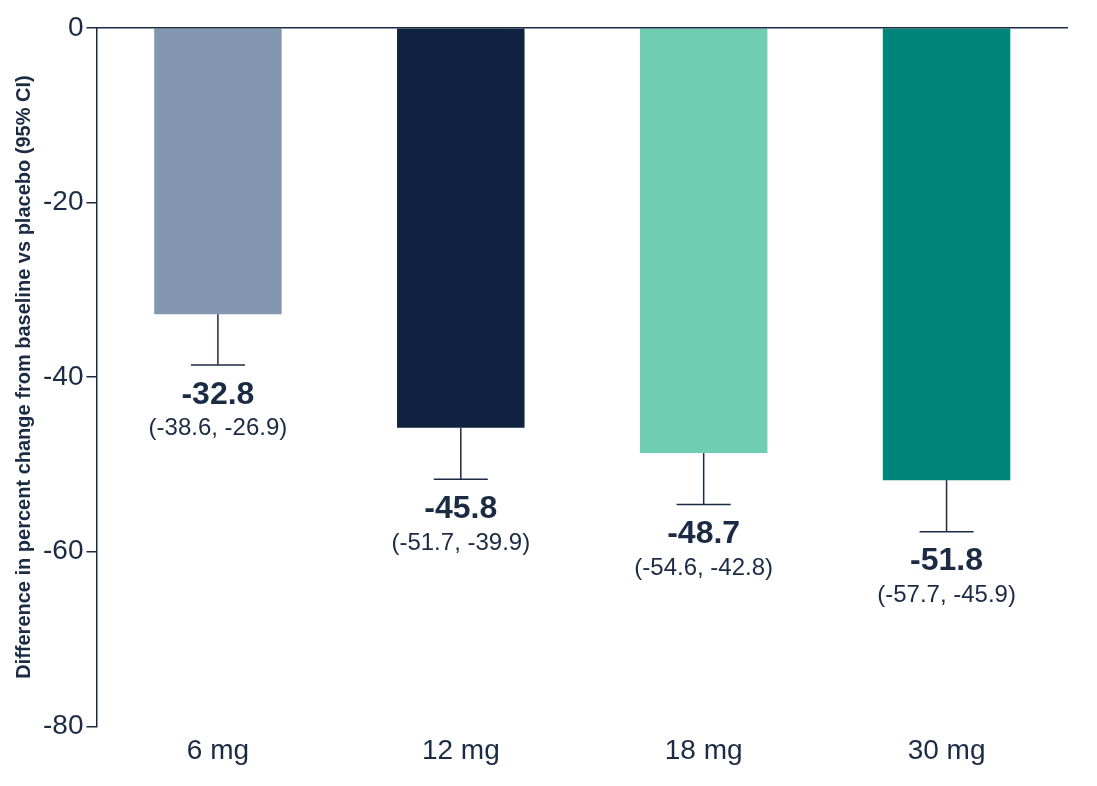 This screenshot has height=786, width=1097. What do you see at coordinates (946, 749) in the screenshot?
I see `x-tick-label: 30 mg` at bounding box center [946, 749].